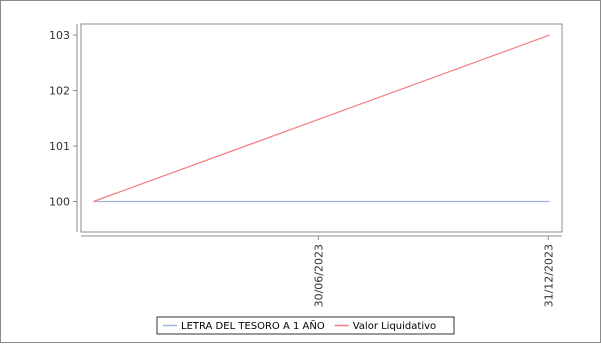 The width and height of the screenshot is (601, 344). I want to click on legend-box, so click(305, 325).